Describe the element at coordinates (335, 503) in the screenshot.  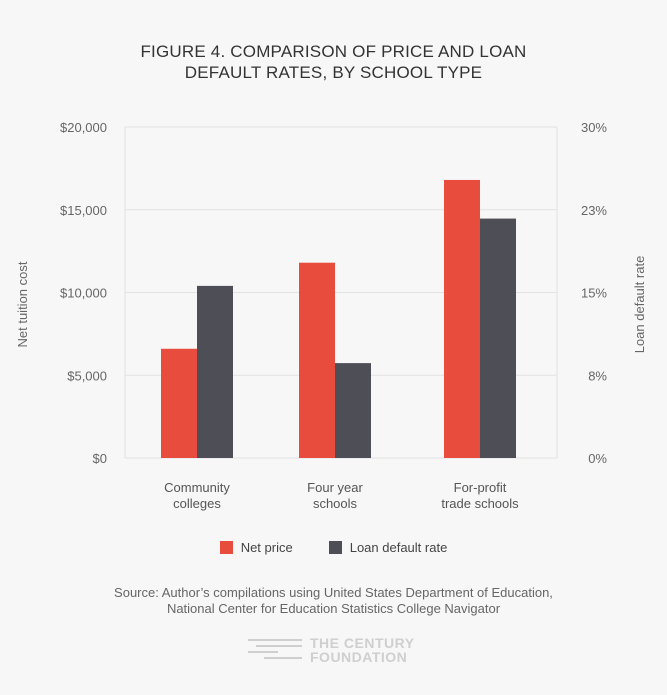
I see `category-label: schools` at that location.